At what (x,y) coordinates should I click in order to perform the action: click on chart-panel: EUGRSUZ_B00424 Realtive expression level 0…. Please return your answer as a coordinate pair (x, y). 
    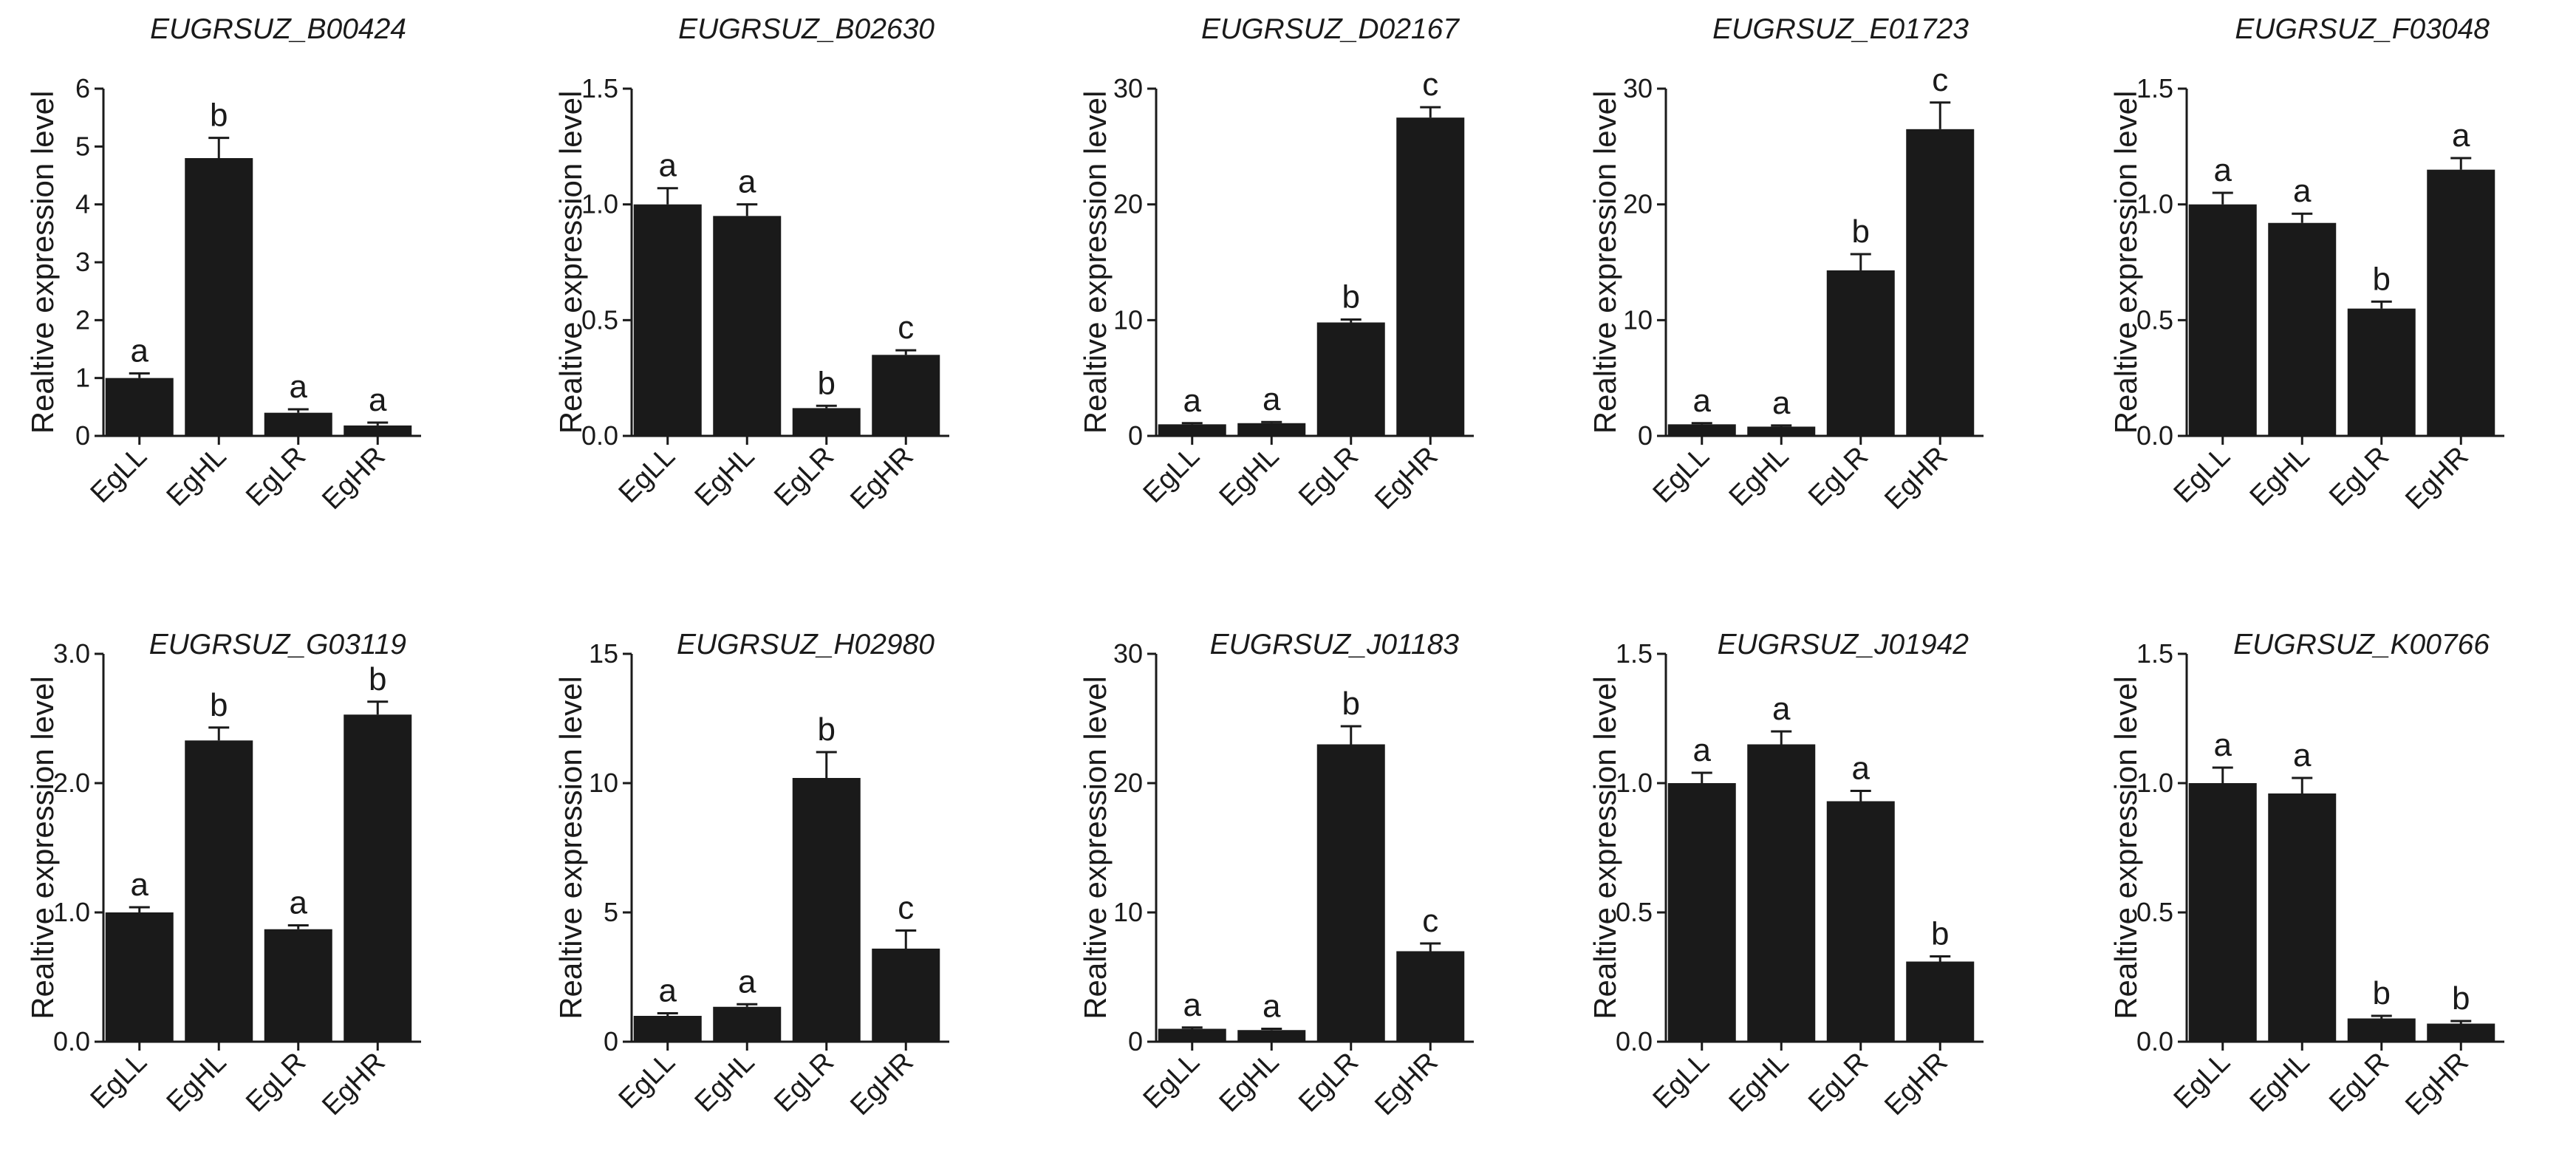
    Looking at the image, I should click on (223, 264).